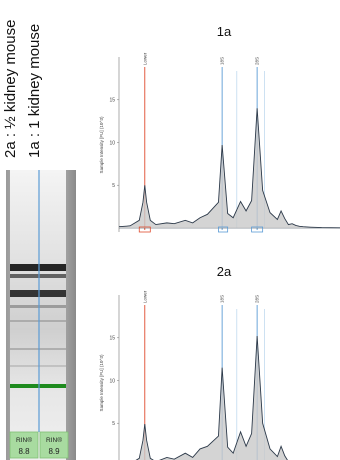 The height and width of the screenshot is (460, 340). Describe the element at coordinates (38, 349) in the screenshot. I see `gel-band-low1` at that location.